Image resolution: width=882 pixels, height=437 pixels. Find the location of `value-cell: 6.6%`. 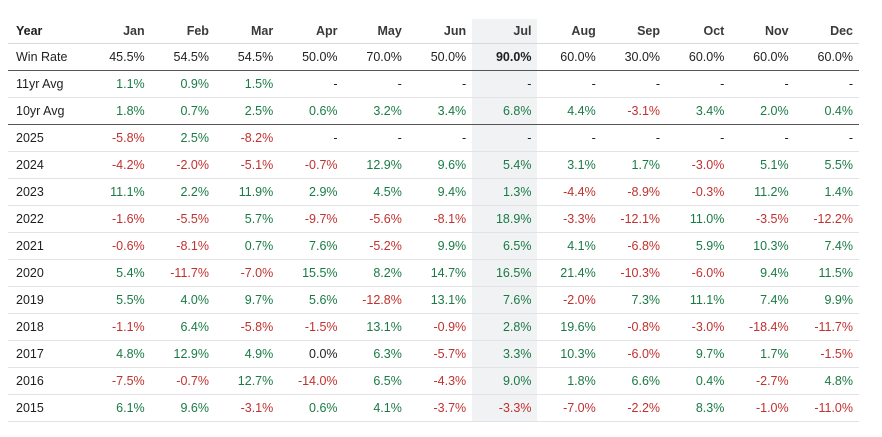

value-cell: 6.6% is located at coordinates (634, 381).